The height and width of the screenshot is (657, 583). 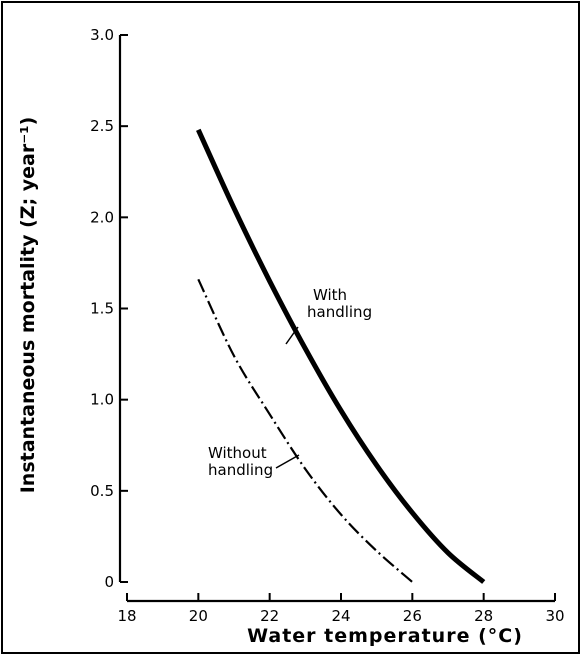 What do you see at coordinates (340, 616) in the screenshot?
I see `x-tick-label-3: 24` at bounding box center [340, 616].